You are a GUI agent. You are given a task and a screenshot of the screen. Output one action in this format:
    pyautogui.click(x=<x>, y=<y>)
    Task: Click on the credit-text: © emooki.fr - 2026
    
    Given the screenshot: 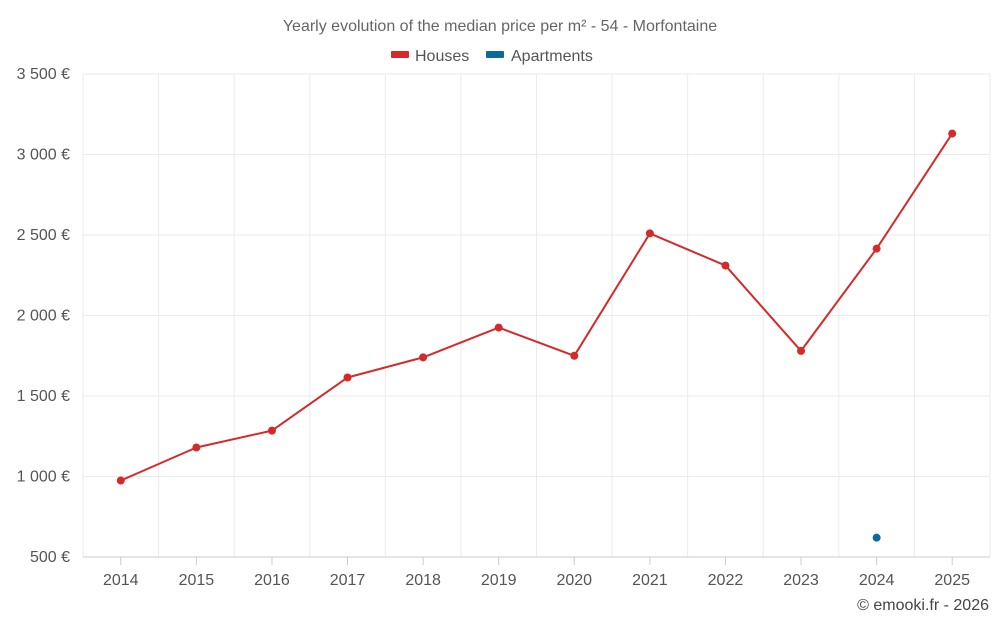 What is the action you would take?
    pyautogui.click(x=923, y=605)
    